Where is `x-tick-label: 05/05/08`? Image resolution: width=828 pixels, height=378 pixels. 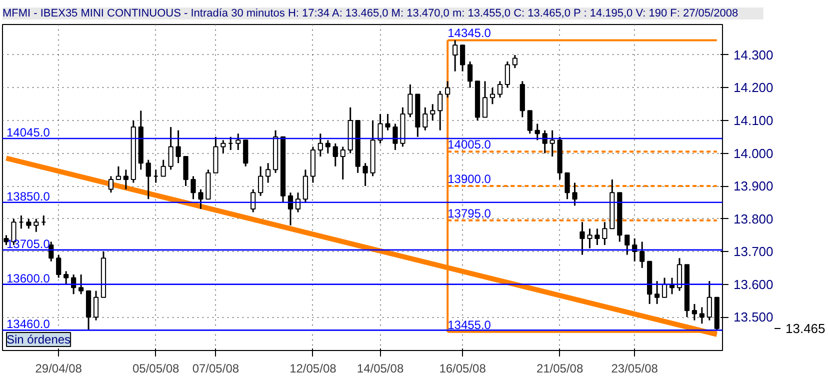 x-tick-label: 05/05/08 is located at coordinates (156, 369).